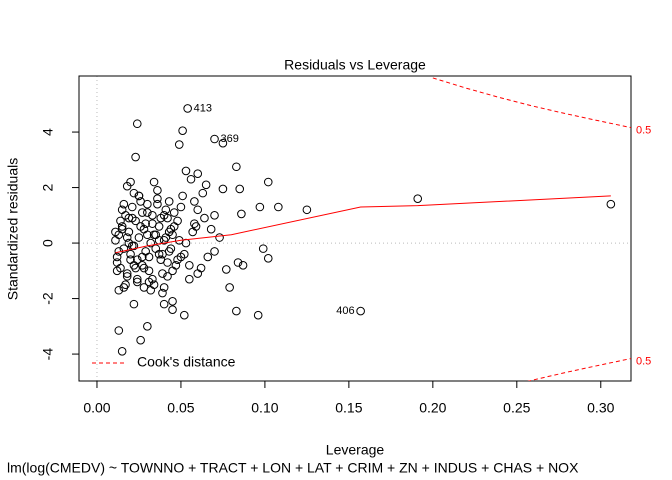 The width and height of the screenshot is (672, 480). I want to click on point-annotation: 406, so click(345, 311).